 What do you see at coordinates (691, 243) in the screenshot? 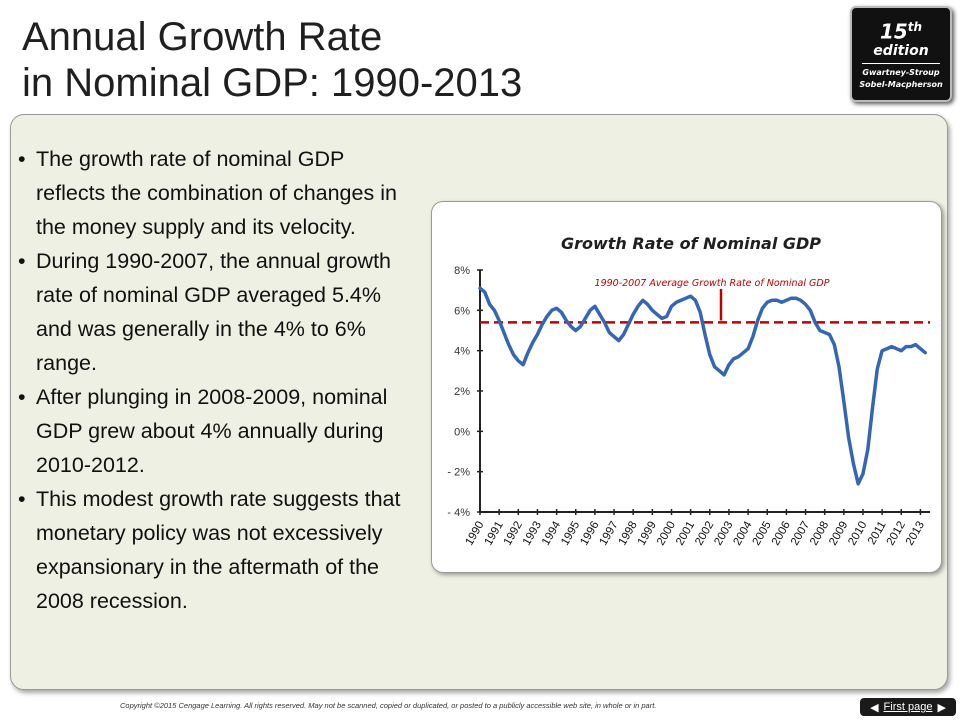
I see `chart-title: Growth Rate of Nominal GDP` at bounding box center [691, 243].